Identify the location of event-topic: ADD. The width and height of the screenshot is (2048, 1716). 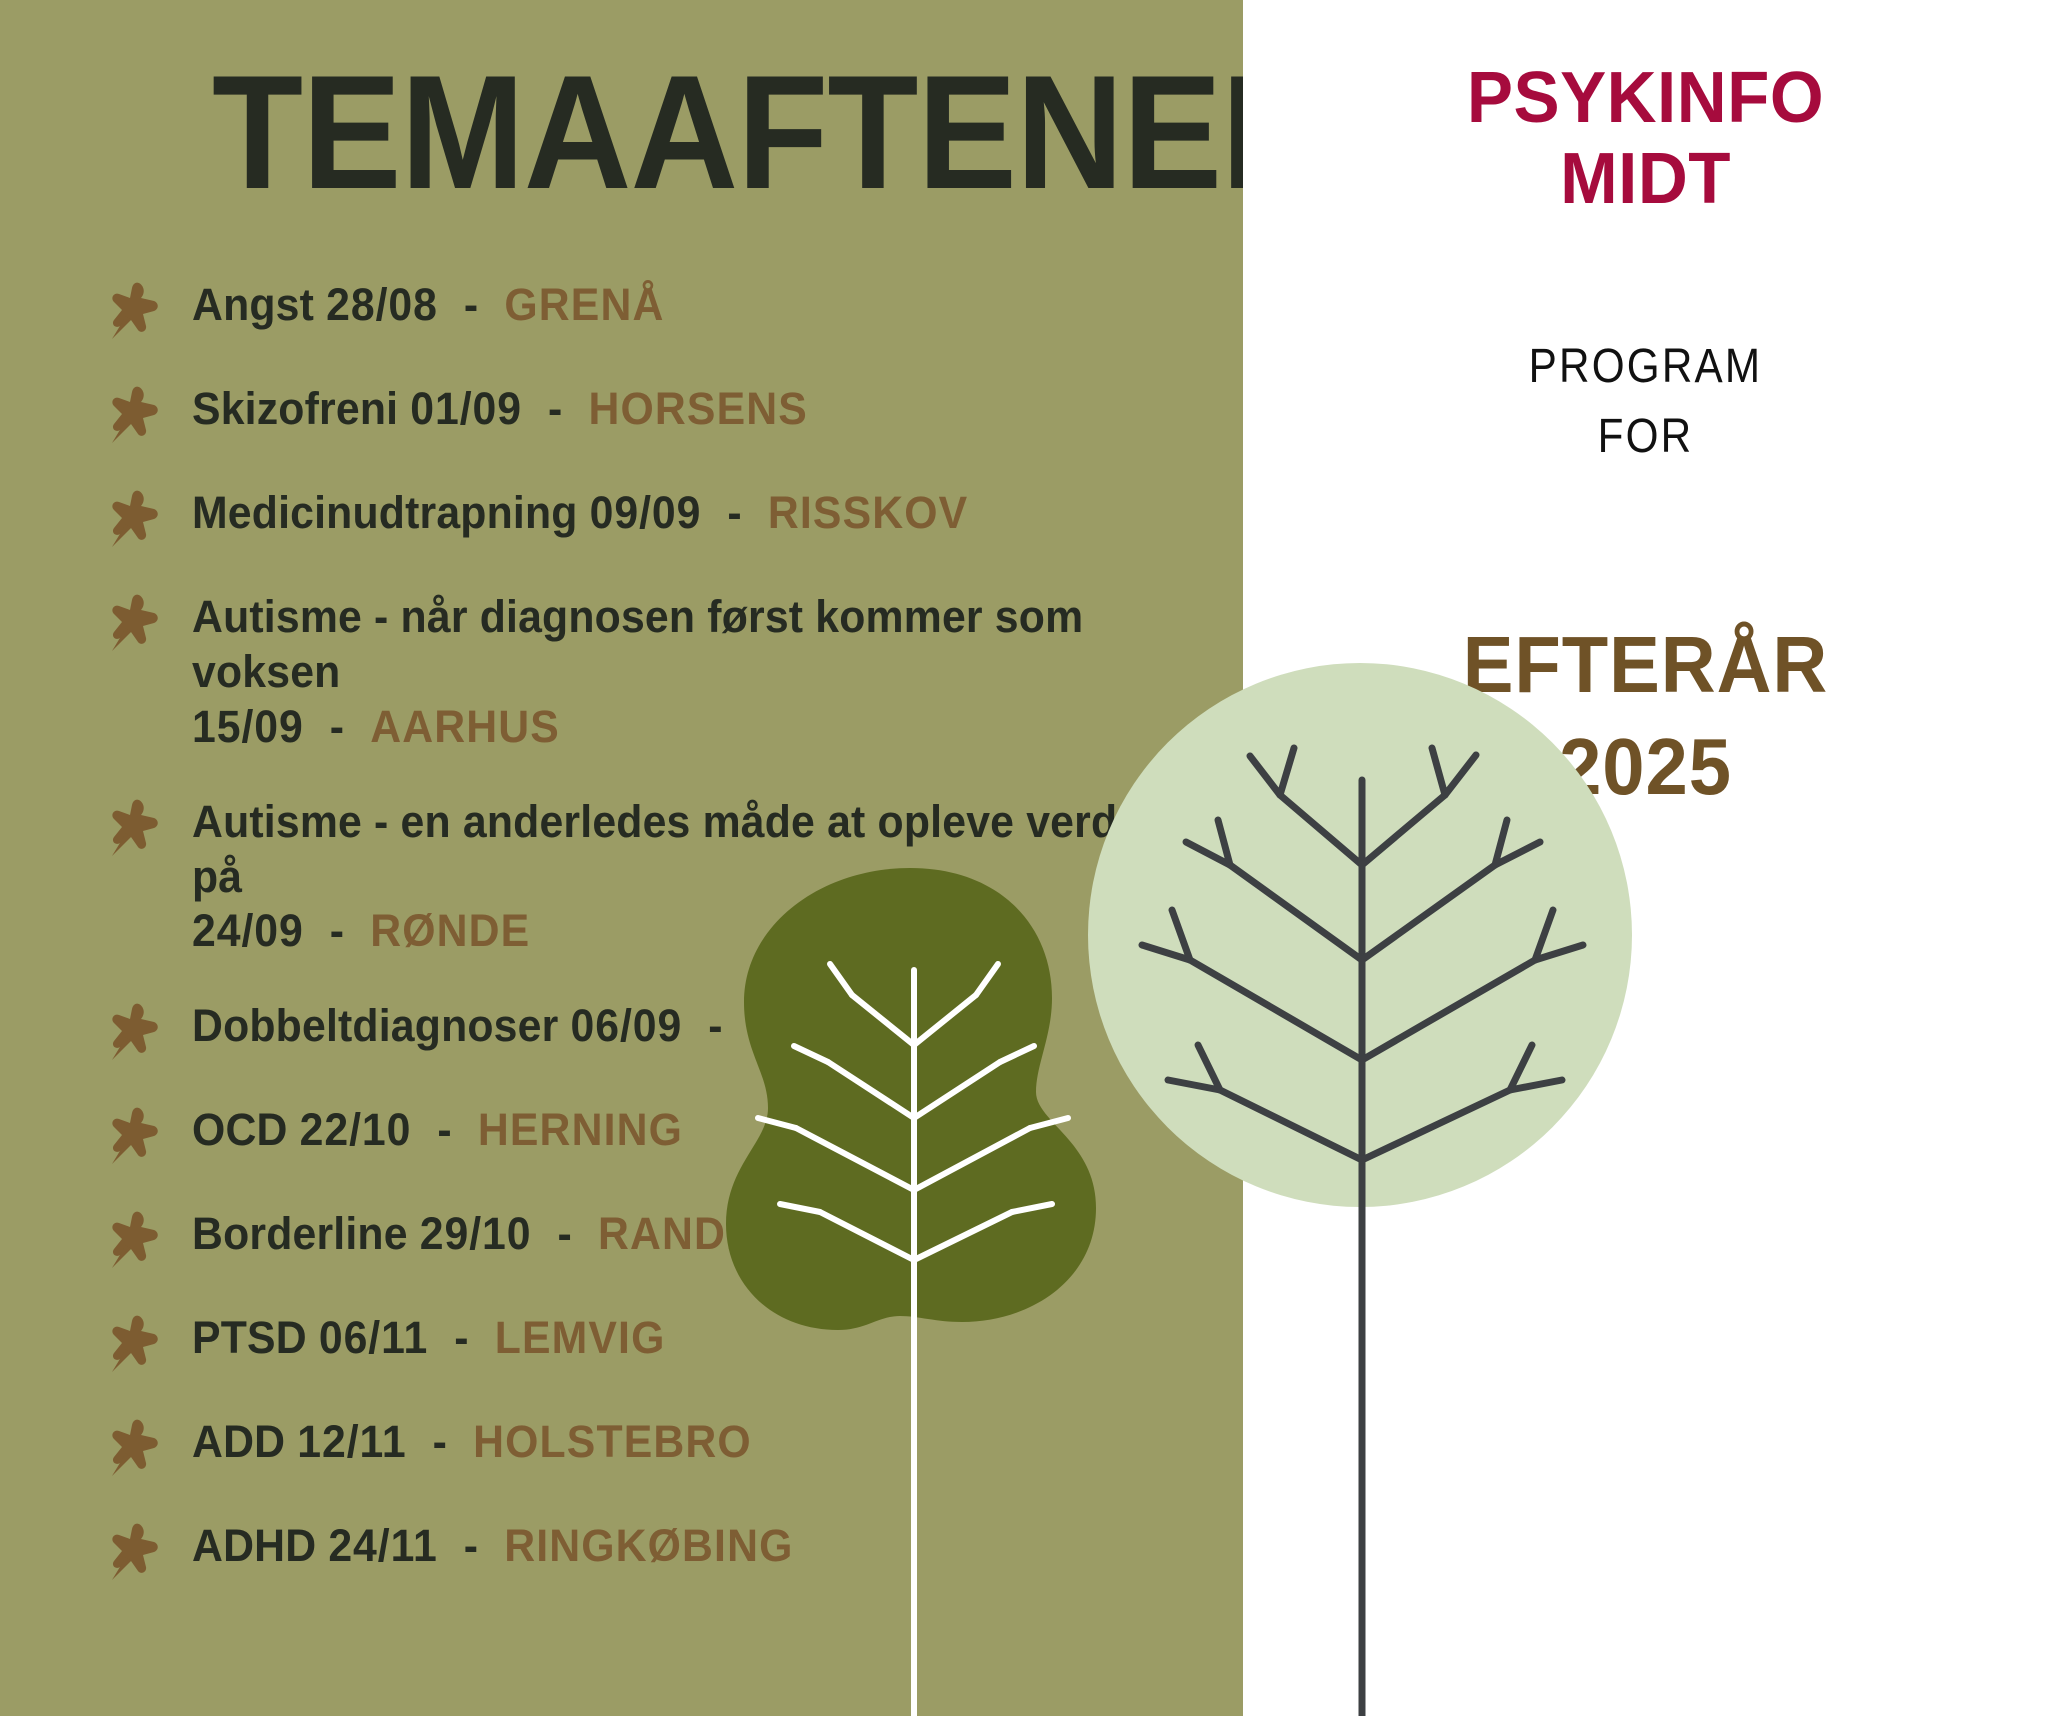
(239, 1442).